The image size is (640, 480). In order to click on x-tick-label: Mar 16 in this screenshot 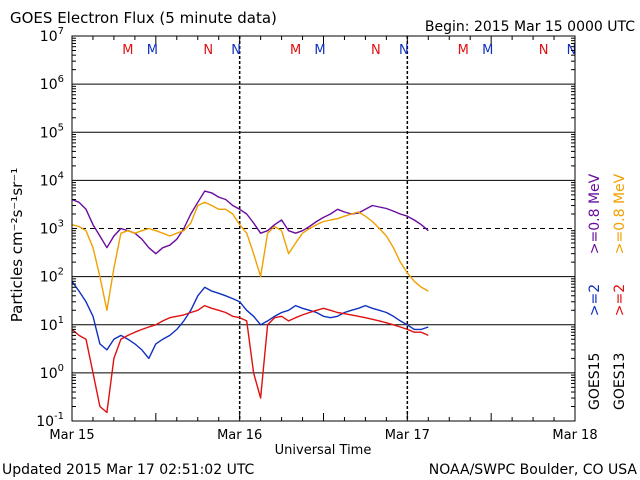, I will do `click(239, 435)`.